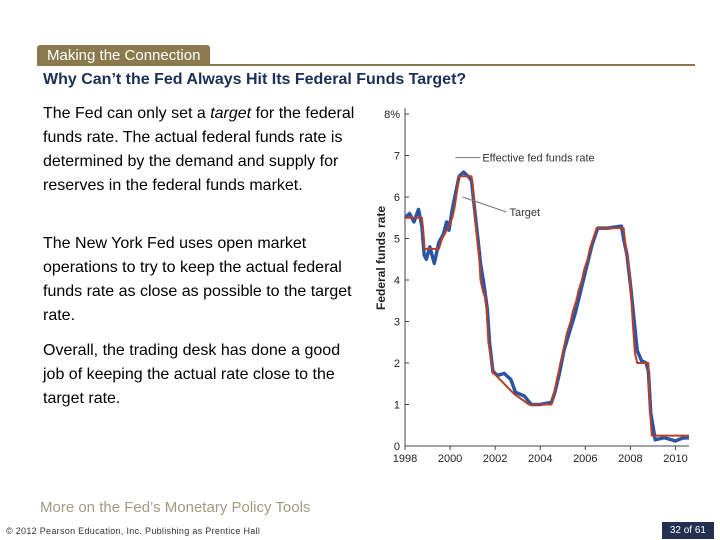  Describe the element at coordinates (585, 459) in the screenshot. I see `x-tick-label: 2006` at that location.